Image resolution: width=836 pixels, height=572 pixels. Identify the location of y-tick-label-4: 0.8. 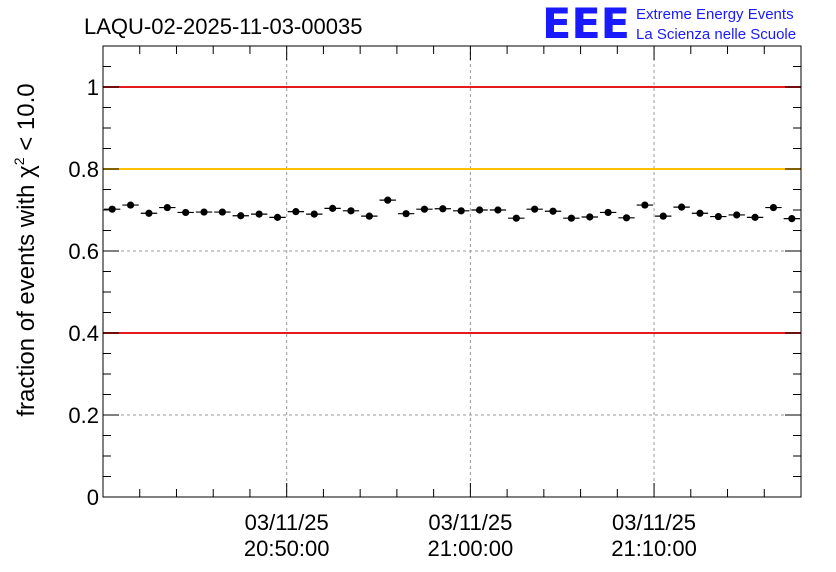
(83, 169).